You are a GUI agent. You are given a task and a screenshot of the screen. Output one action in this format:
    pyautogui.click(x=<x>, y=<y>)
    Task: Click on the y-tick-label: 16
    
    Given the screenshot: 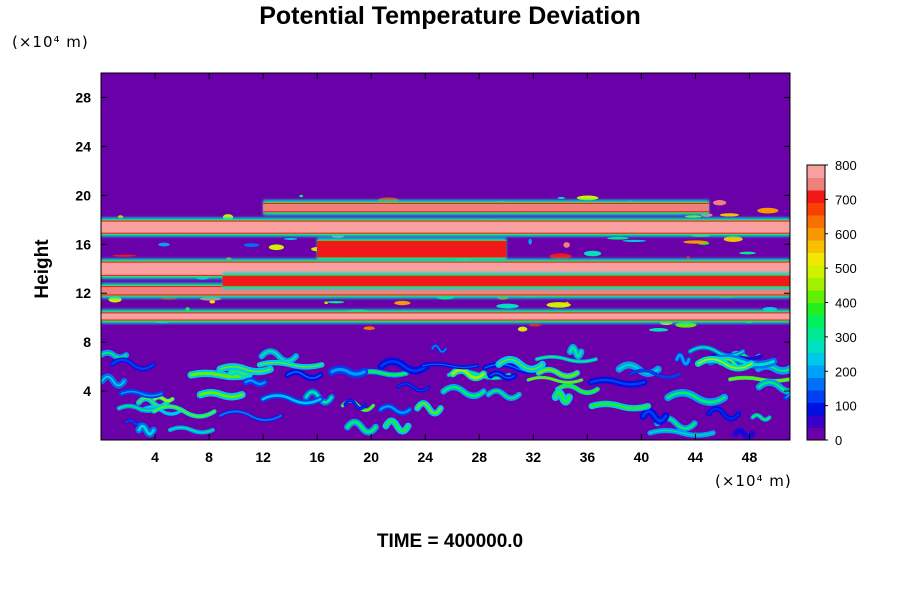 What is the action you would take?
    pyautogui.click(x=83, y=244)
    